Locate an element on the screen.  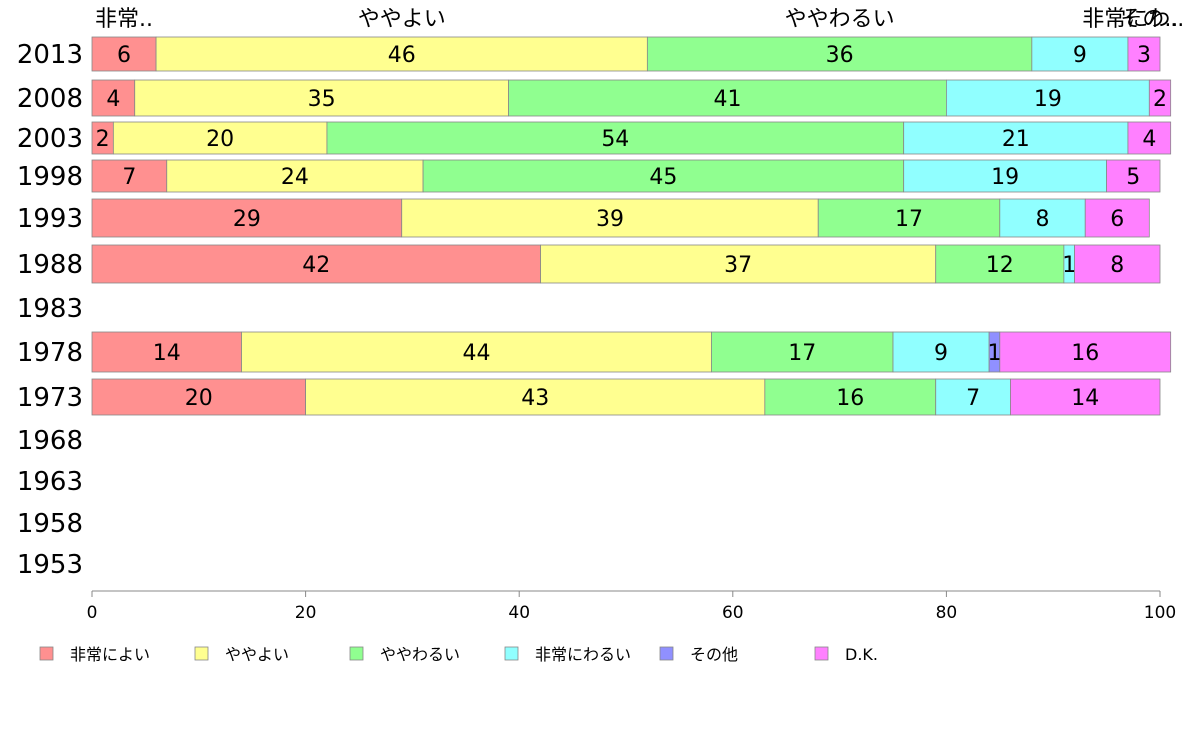
year-label-1958: 1958 is located at coordinates (50, 524).